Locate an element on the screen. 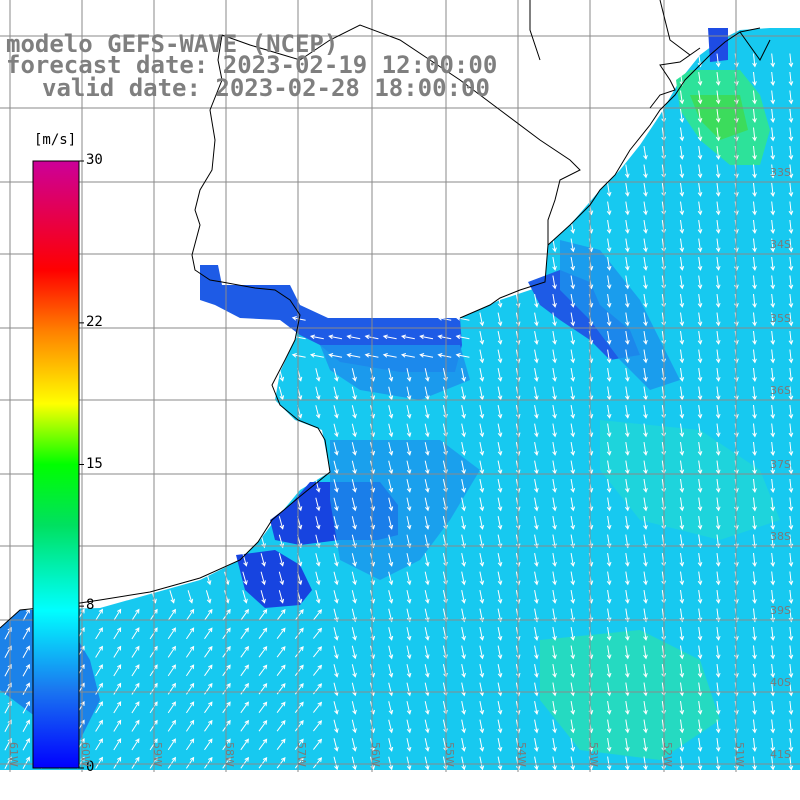  longitude-label: 51W is located at coordinates (739, 754).